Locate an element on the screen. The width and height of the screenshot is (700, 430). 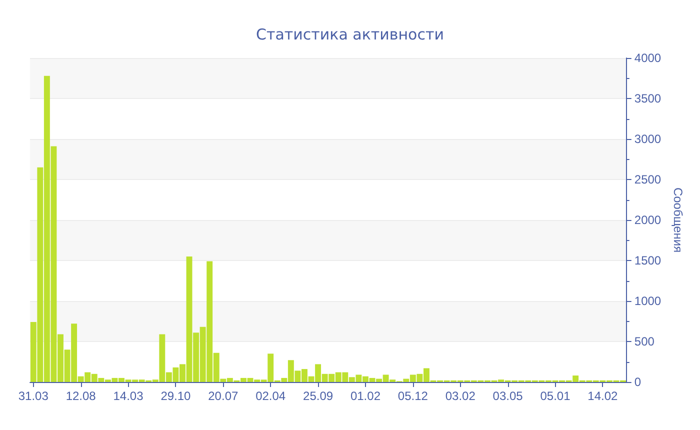
x-tick-label: 25.09 is located at coordinates (318, 396).